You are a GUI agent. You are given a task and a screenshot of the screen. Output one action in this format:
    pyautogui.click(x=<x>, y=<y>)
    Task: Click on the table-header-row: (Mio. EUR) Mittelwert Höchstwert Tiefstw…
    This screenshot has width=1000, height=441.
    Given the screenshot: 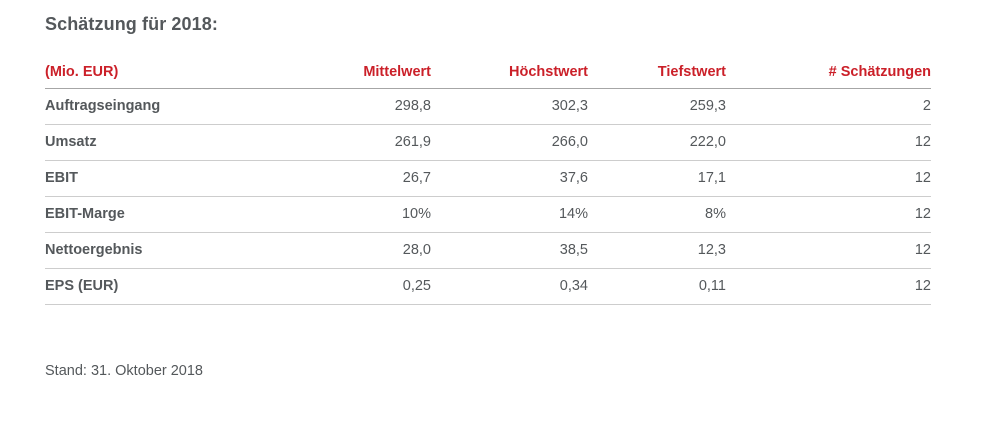 What is the action you would take?
    pyautogui.click(x=488, y=76)
    